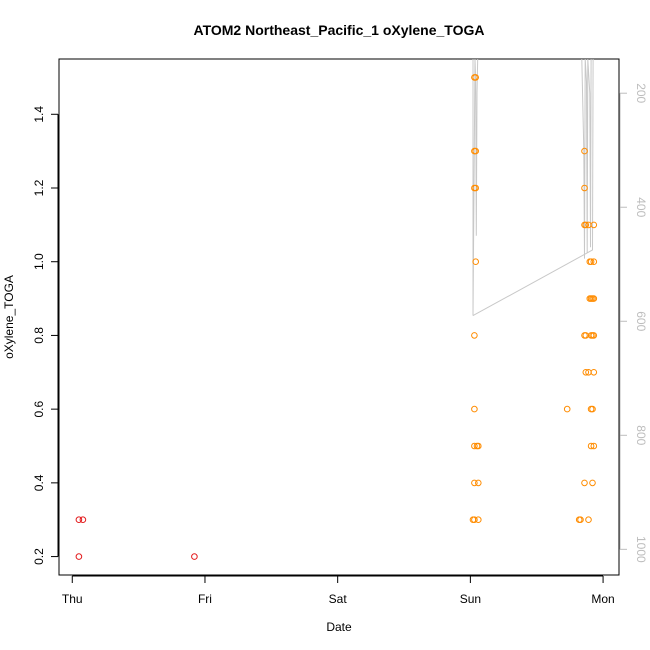  Describe the element at coordinates (641, 207) in the screenshot. I see `right-tick-label: 400` at that location.